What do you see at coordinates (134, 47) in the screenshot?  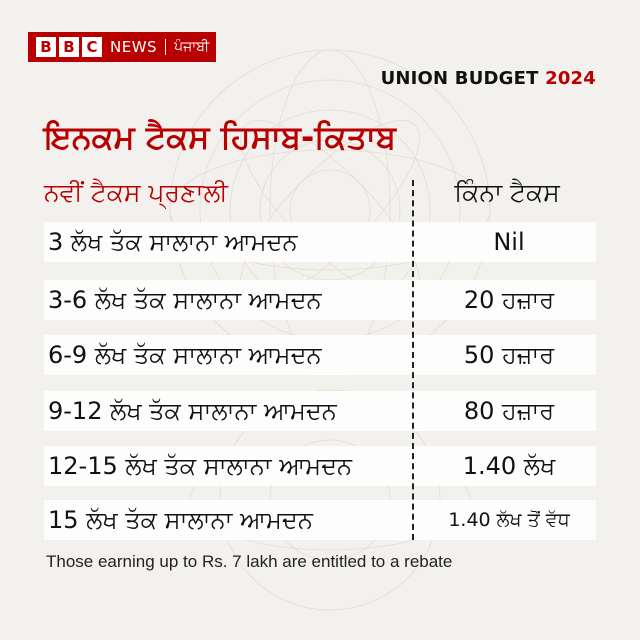 I see `logo-news-text: NEWS` at bounding box center [134, 47].